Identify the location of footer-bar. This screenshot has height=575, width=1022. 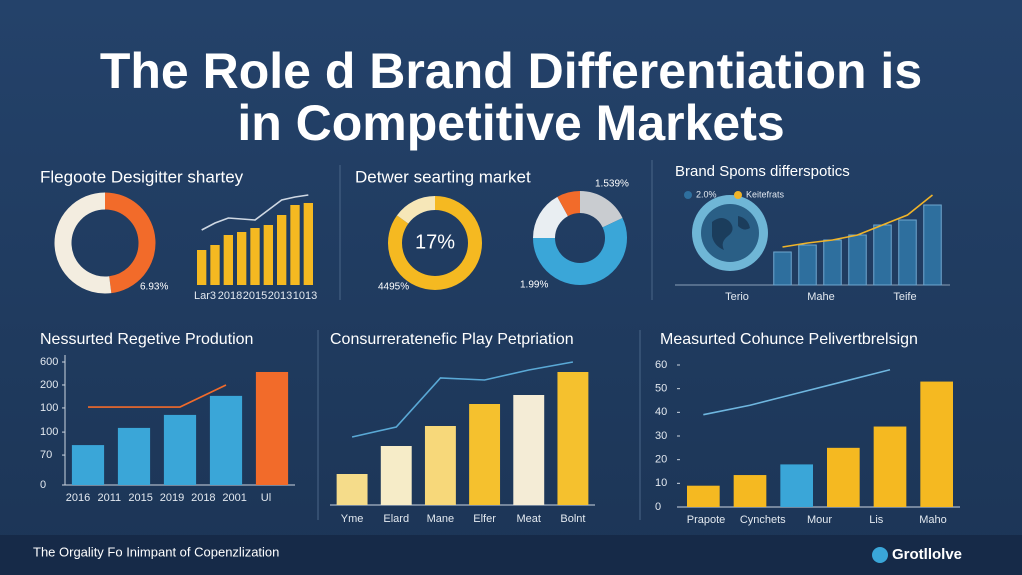
(511, 555).